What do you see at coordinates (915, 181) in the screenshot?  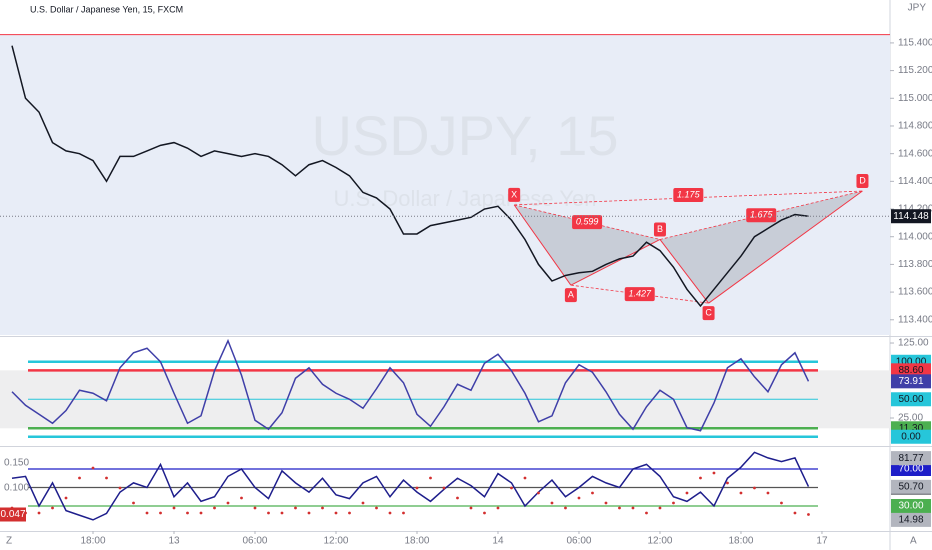 I see `y-tick-label: 114.400` at bounding box center [915, 181].